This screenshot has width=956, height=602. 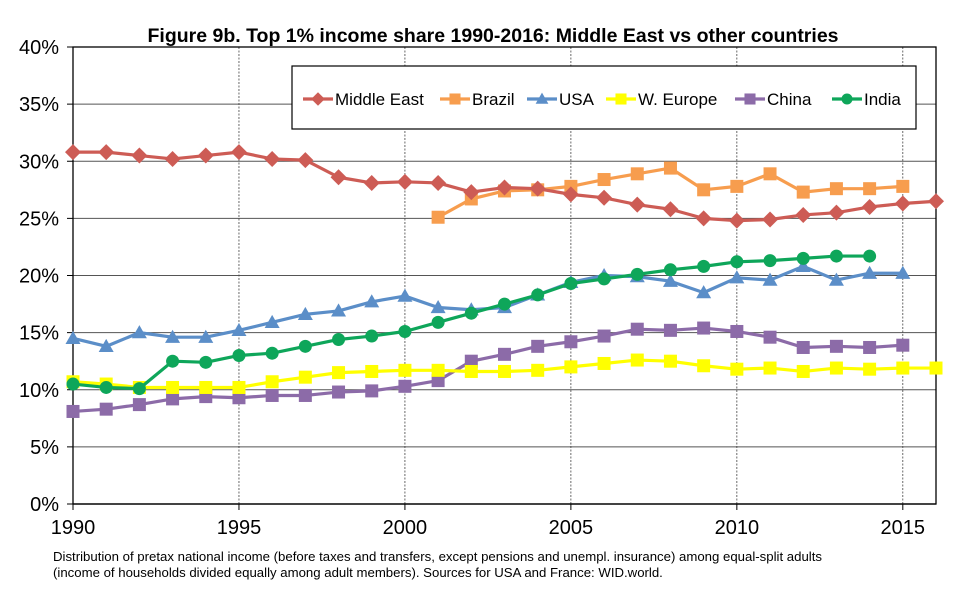 What do you see at coordinates (773, 99) in the screenshot?
I see `legend-item-china: China` at bounding box center [773, 99].